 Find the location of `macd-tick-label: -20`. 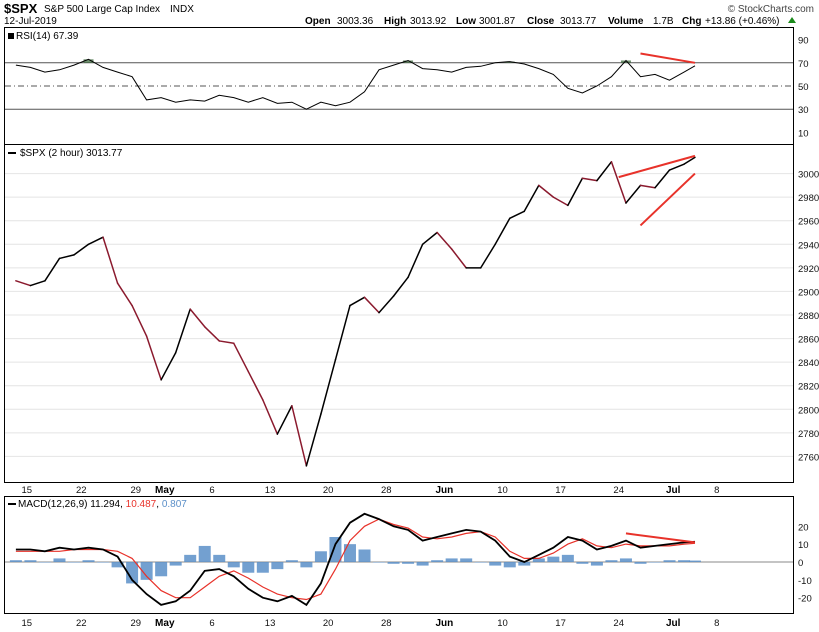

macd-tick-label: -20 is located at coordinates (805, 599).